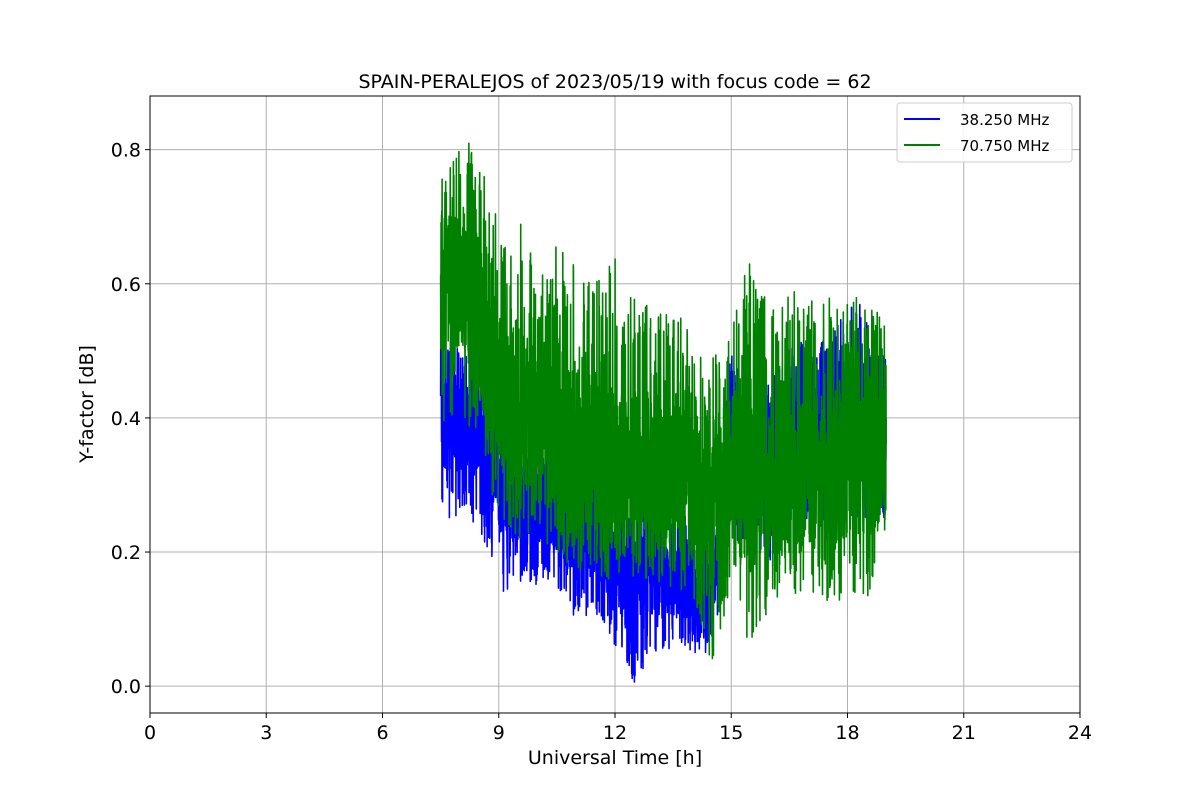  Describe the element at coordinates (1004, 120) in the screenshot. I see `legend-label-38mhz: 38.250 MHz` at that location.